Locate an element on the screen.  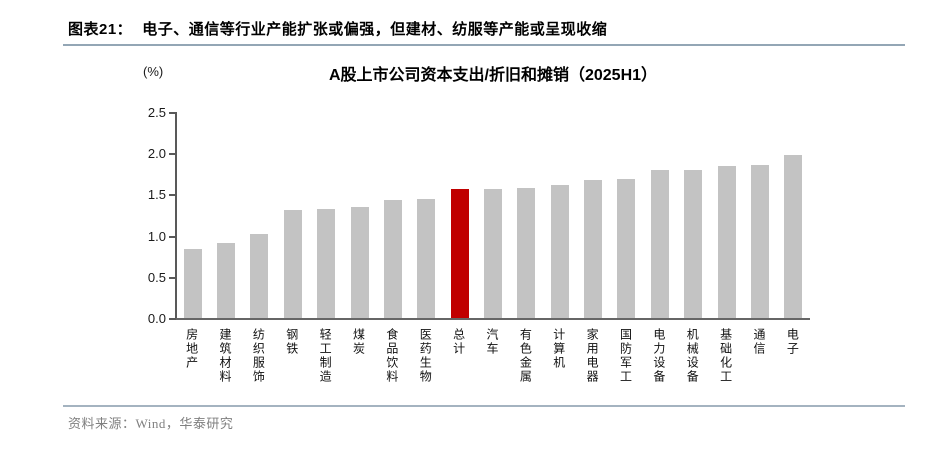
source-note: 资料来源：Wind，华泰研究 is located at coordinates (151, 423).